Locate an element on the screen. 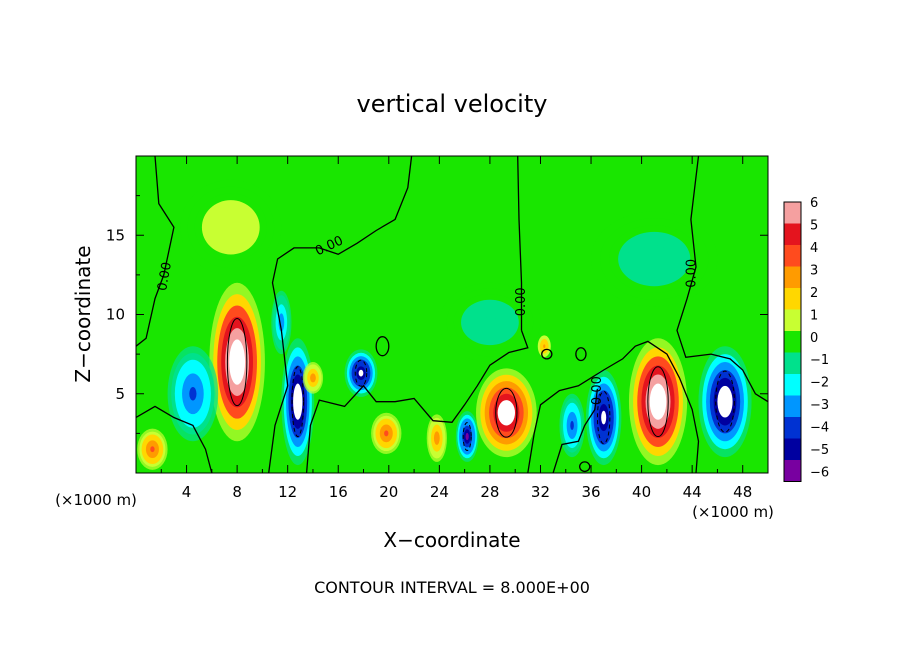  colorbar-label: 3 is located at coordinates (814, 270).